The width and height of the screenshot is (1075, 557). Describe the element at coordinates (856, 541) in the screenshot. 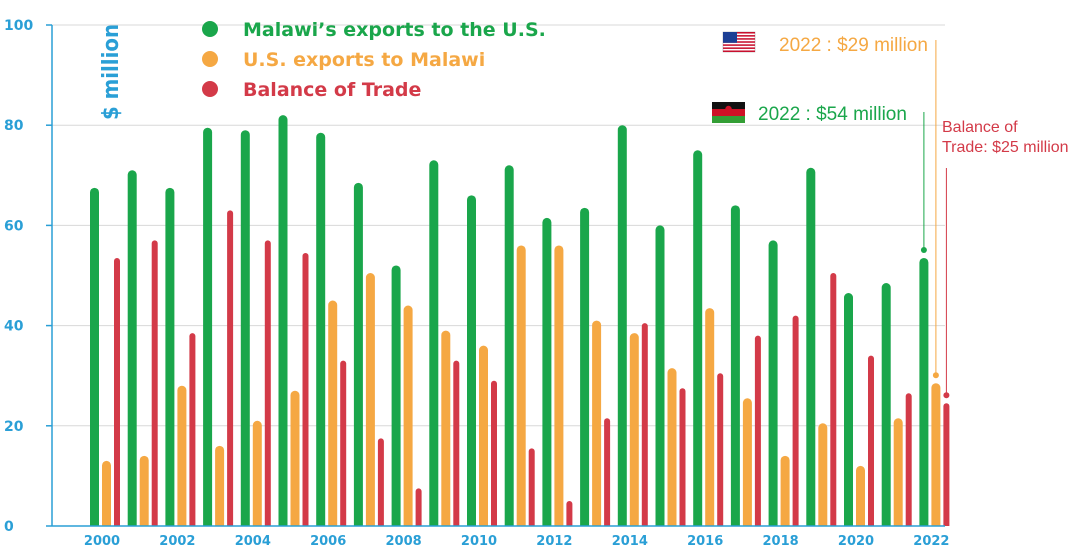

I see `x-tick-label: 2020` at that location.